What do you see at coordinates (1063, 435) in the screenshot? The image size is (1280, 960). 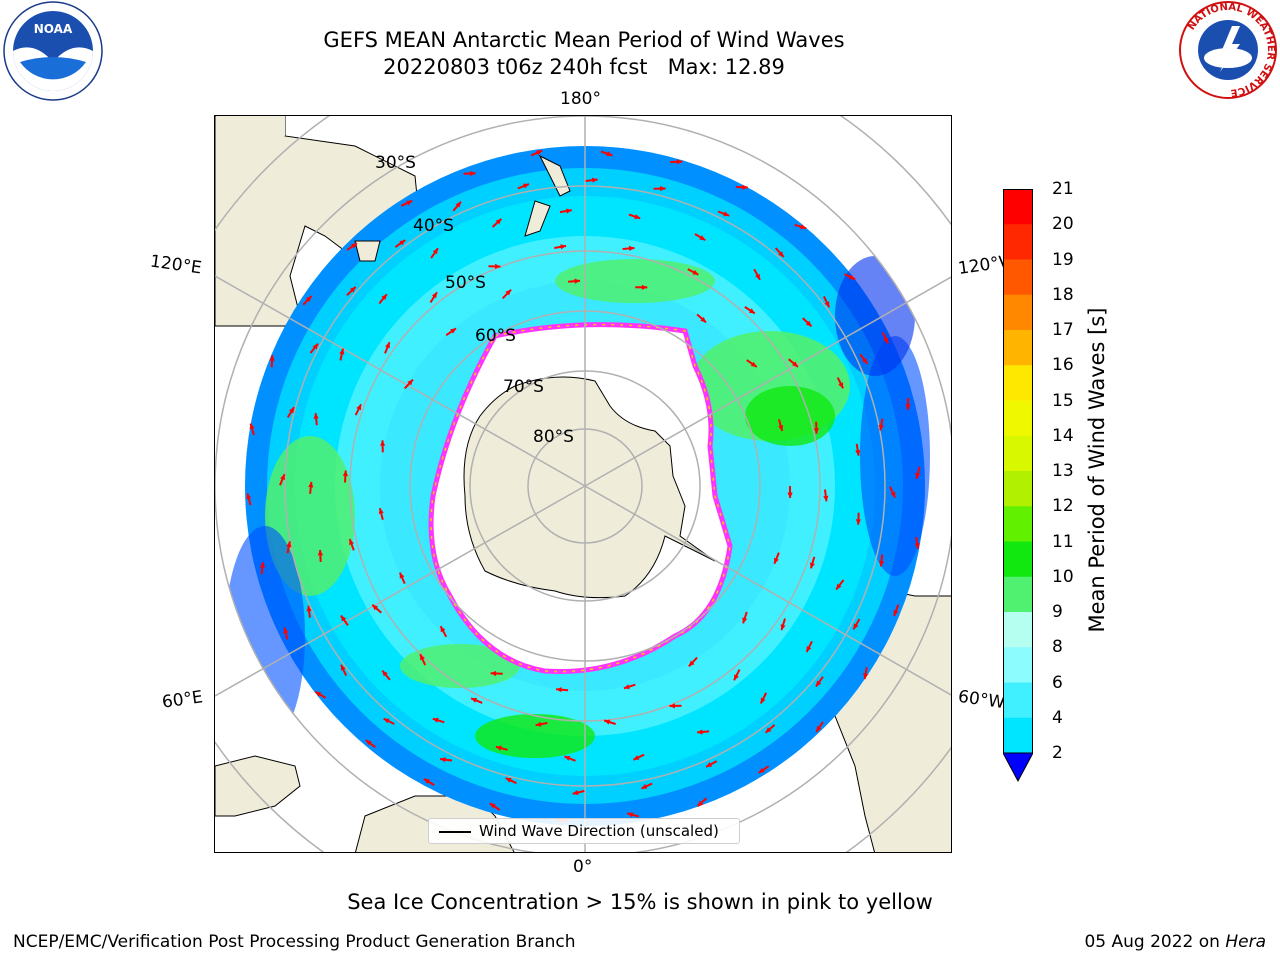 I see `colorbar-tick-label: 14` at bounding box center [1063, 435].